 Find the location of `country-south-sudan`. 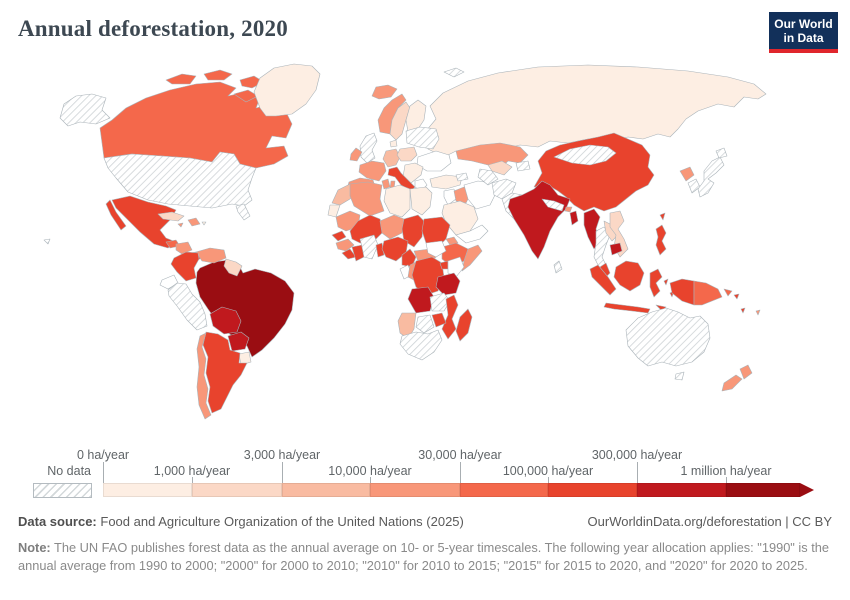

country-south-sudan is located at coordinates (436, 249).